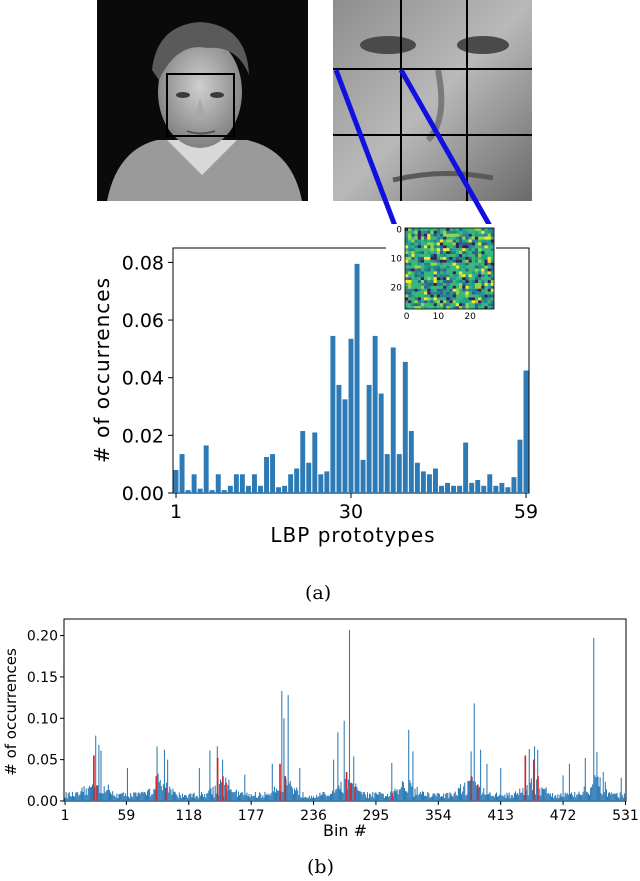 The width and height of the screenshot is (640, 881). Describe the element at coordinates (42, 719) in the screenshot. I see `chart-b-ytick-label: 0.10` at that location.